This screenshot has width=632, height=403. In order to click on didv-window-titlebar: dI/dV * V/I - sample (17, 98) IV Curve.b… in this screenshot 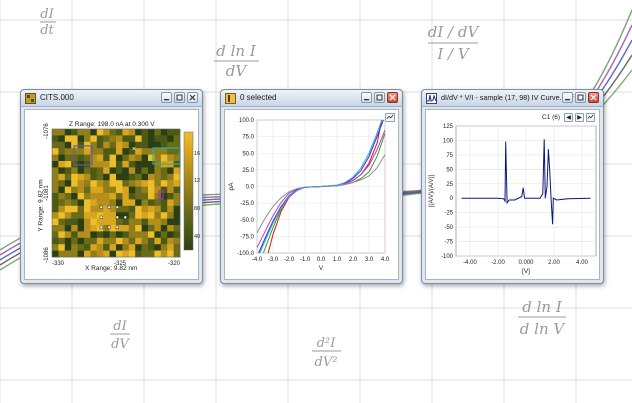, I will do `click(512, 98)`.